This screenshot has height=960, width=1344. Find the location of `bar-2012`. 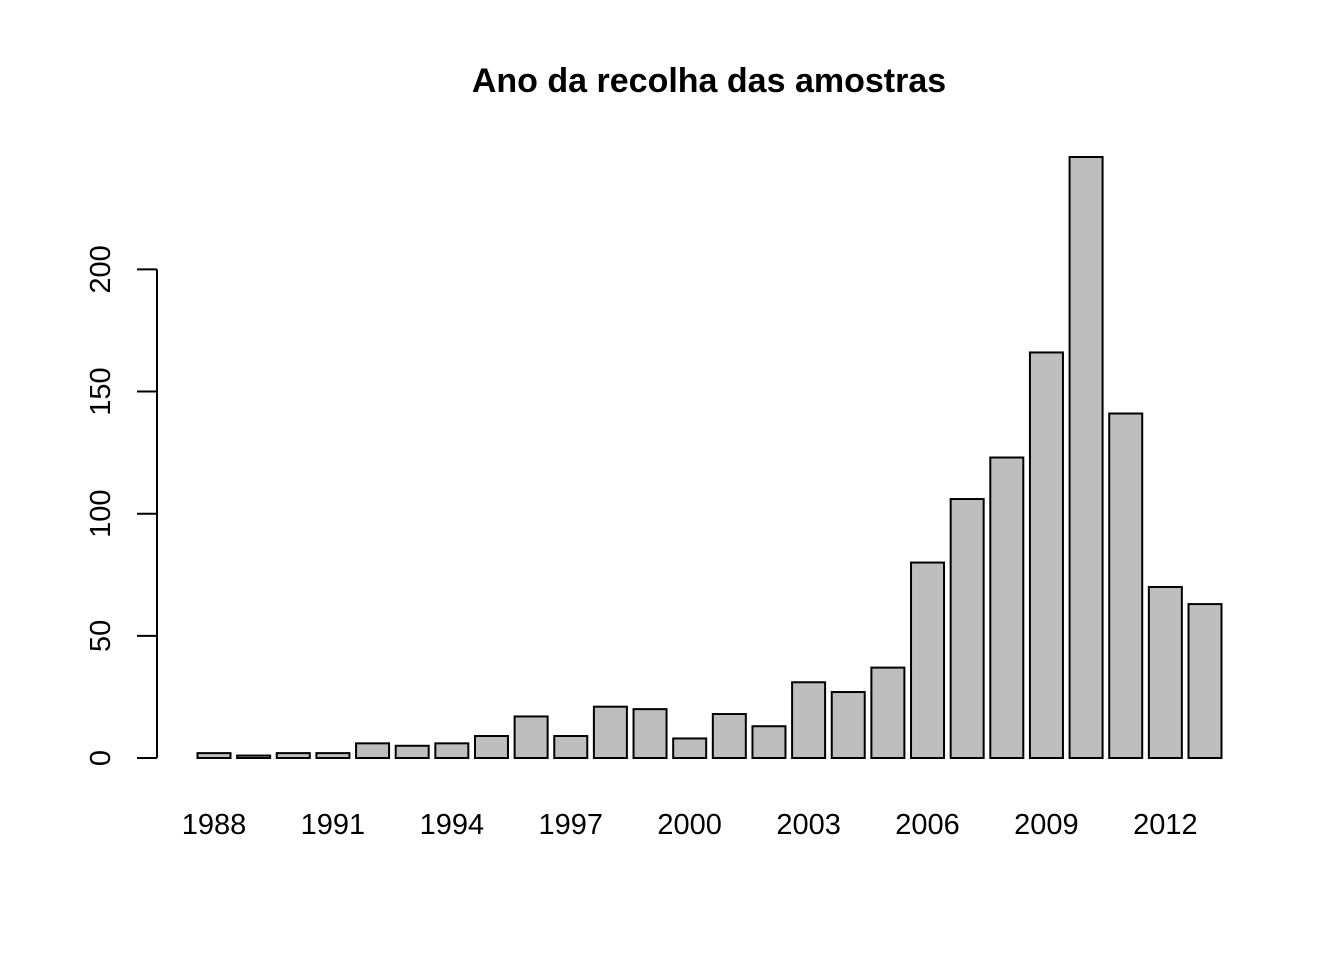

bar-2012 is located at coordinates (1165, 672).